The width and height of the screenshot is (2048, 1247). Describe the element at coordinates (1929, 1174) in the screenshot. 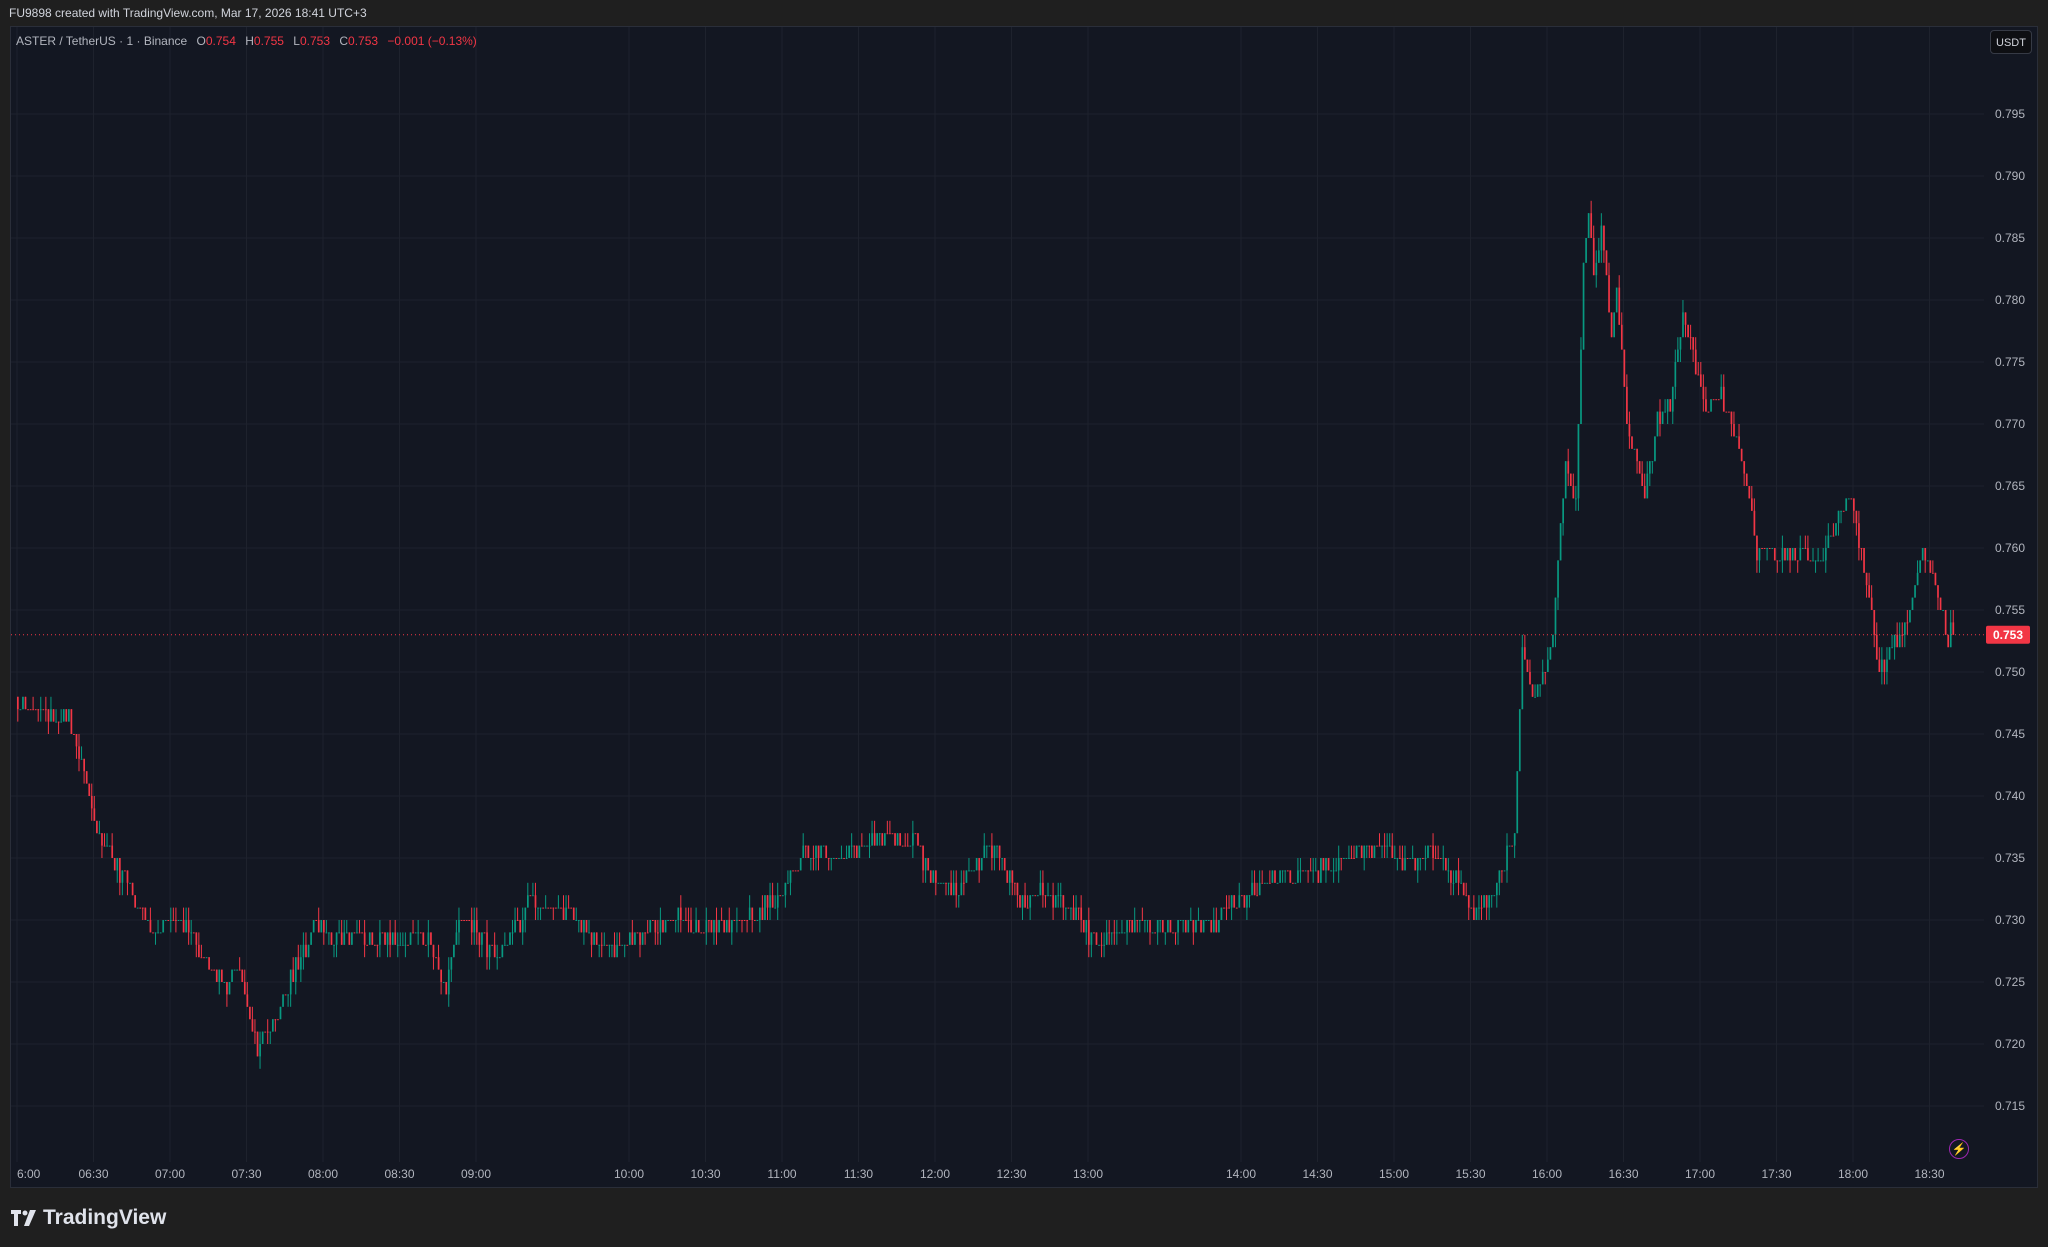

I see `time-tick-label: 18:30` at that location.